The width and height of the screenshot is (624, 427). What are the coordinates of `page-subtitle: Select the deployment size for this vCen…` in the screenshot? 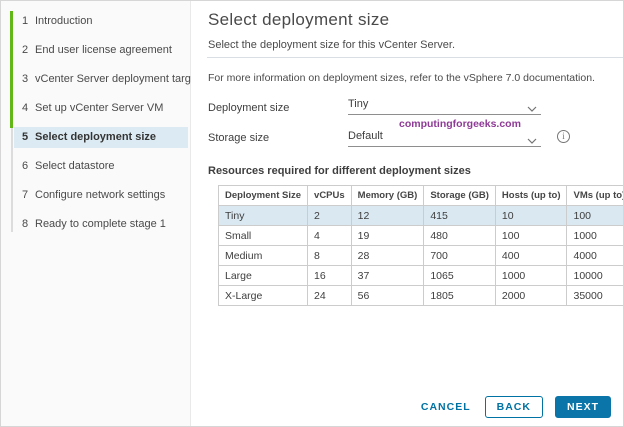 It's located at (332, 45).